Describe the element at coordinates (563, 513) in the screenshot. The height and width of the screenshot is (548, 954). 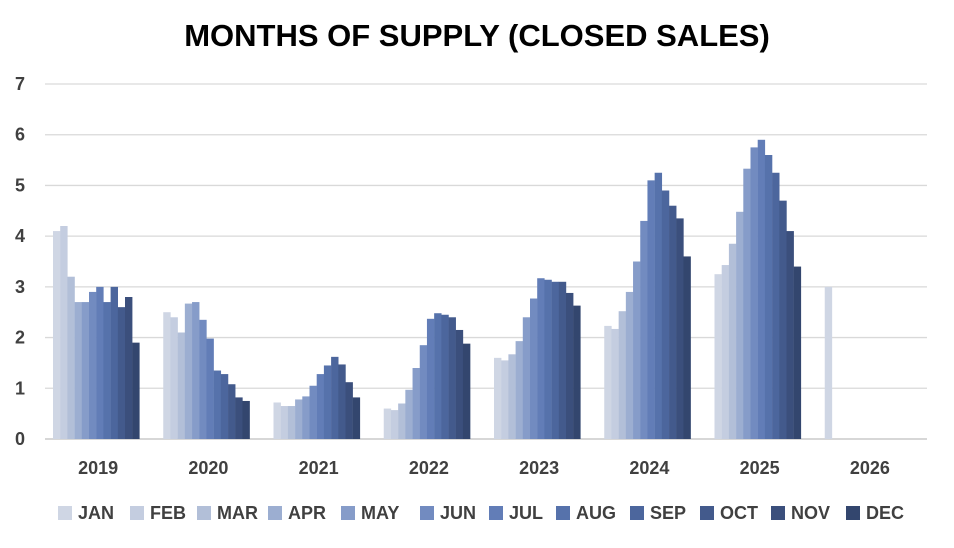
I see `legend-swatch-aug` at that location.